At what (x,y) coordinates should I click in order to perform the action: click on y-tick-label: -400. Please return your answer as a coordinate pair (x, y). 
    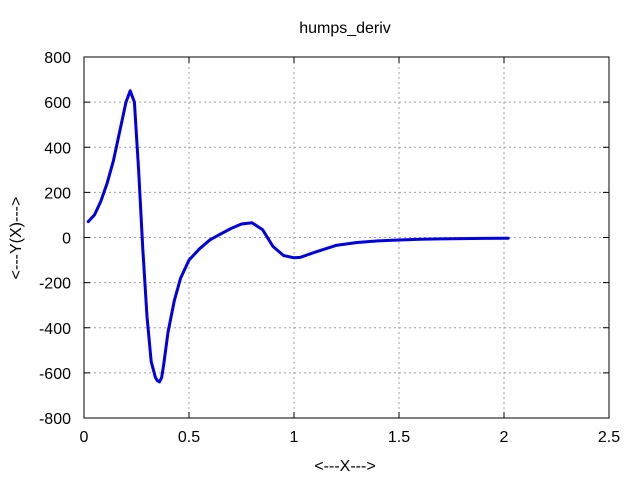
    Looking at the image, I should click on (55, 329).